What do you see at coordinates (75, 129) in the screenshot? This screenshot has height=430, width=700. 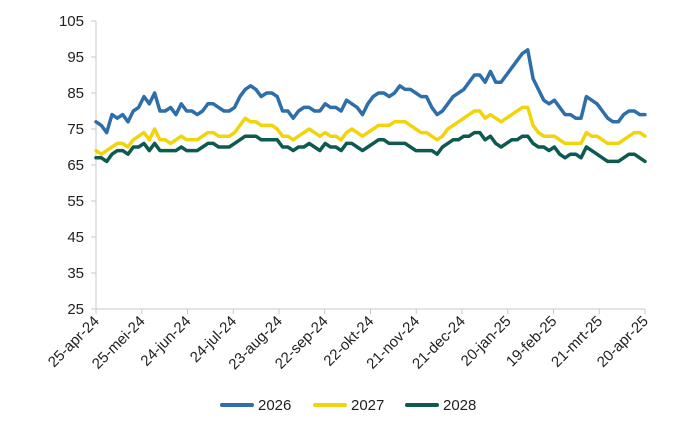 I see `y-tick-label: 75` at bounding box center [75, 129].